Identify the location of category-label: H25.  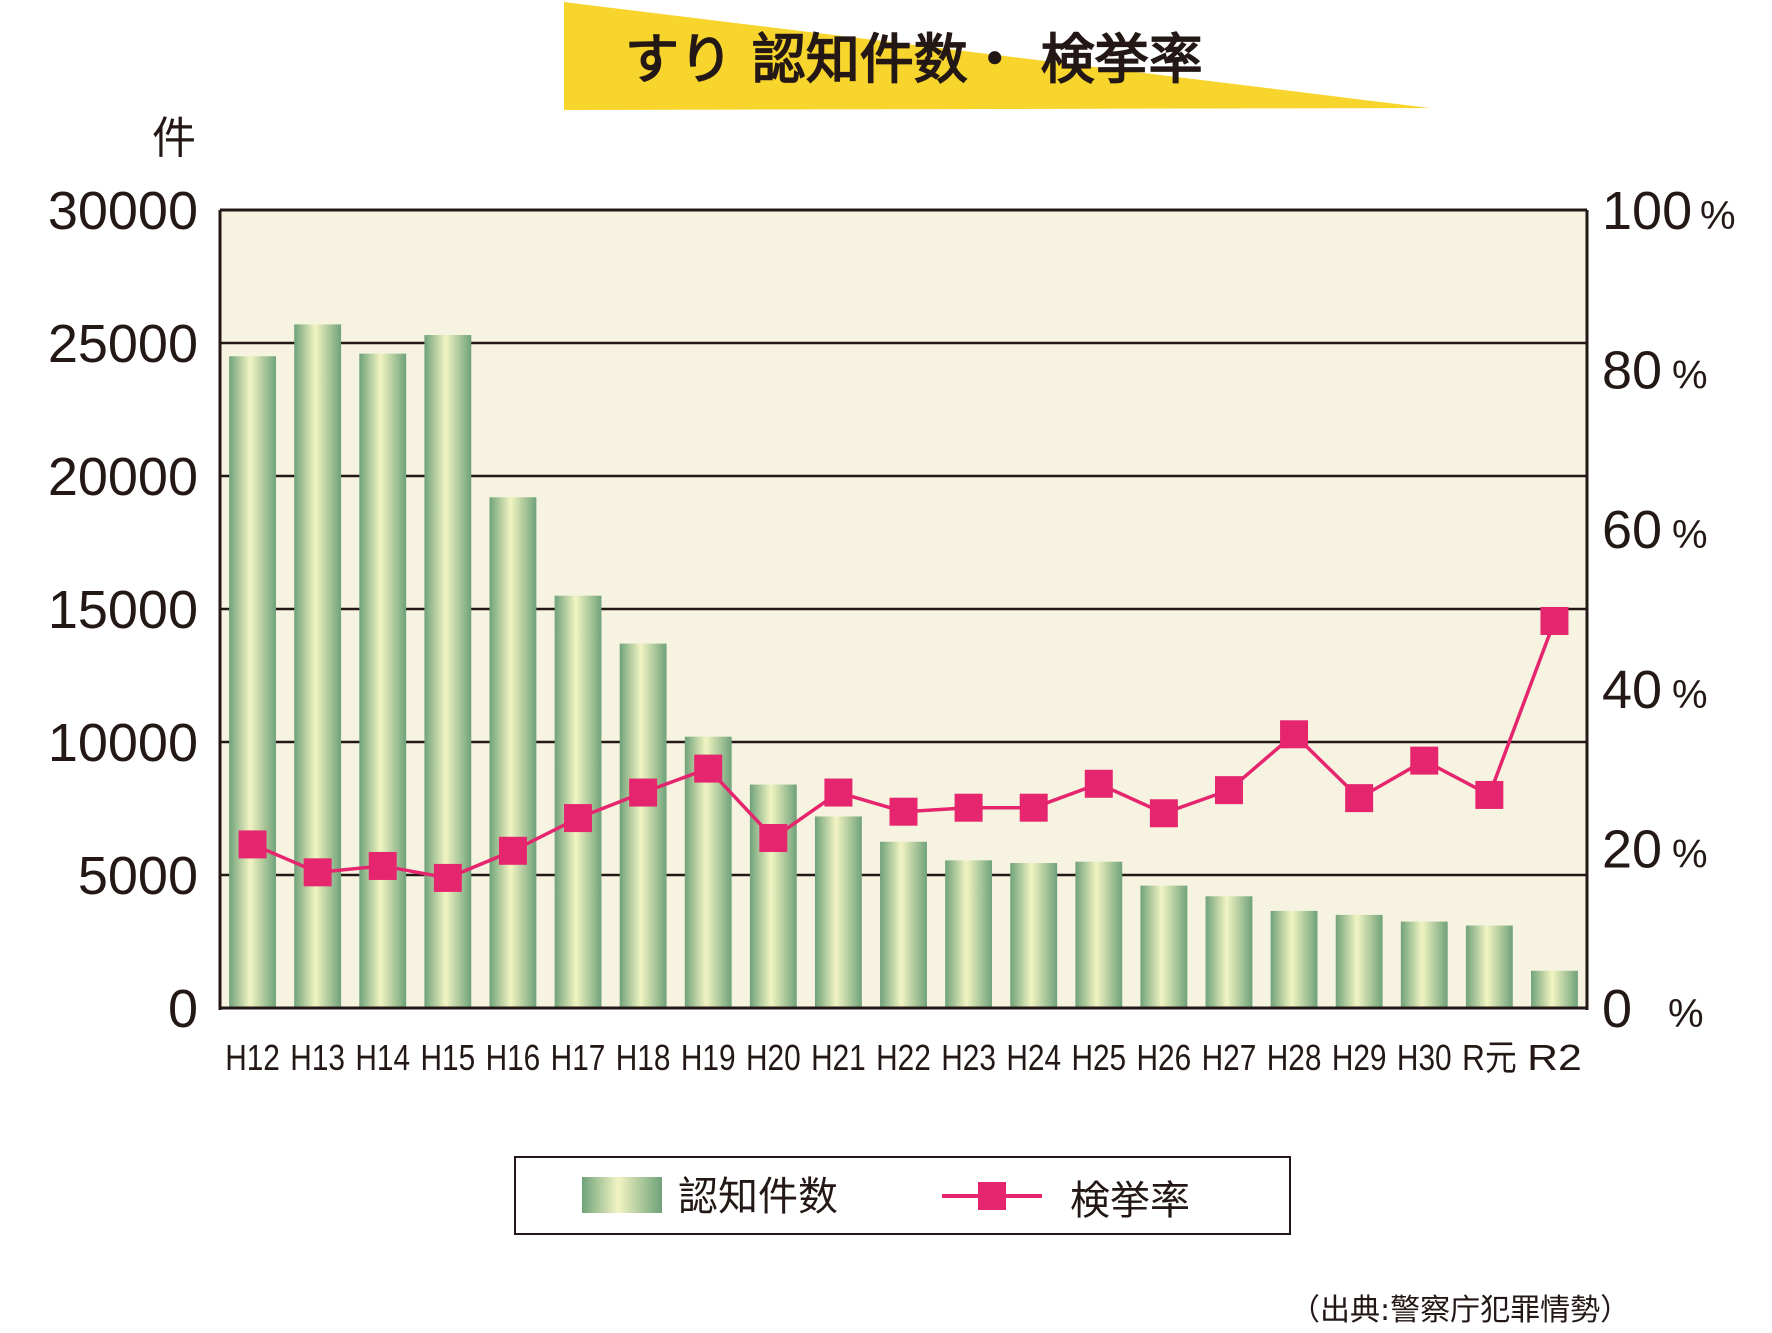
(1098, 1057).